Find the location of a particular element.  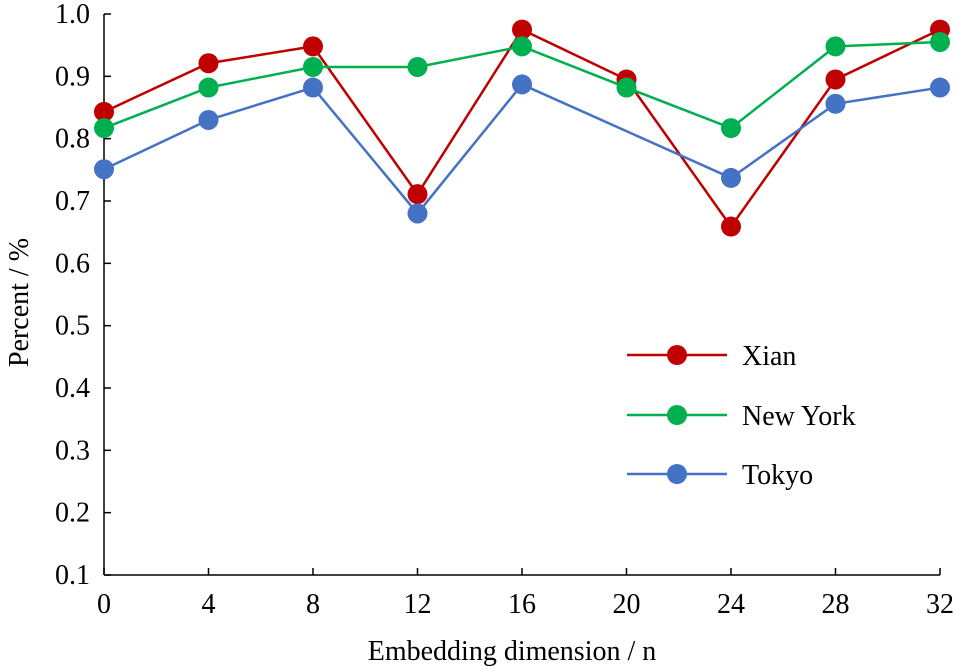

y-tick-label: 0.2 is located at coordinates (72, 513).